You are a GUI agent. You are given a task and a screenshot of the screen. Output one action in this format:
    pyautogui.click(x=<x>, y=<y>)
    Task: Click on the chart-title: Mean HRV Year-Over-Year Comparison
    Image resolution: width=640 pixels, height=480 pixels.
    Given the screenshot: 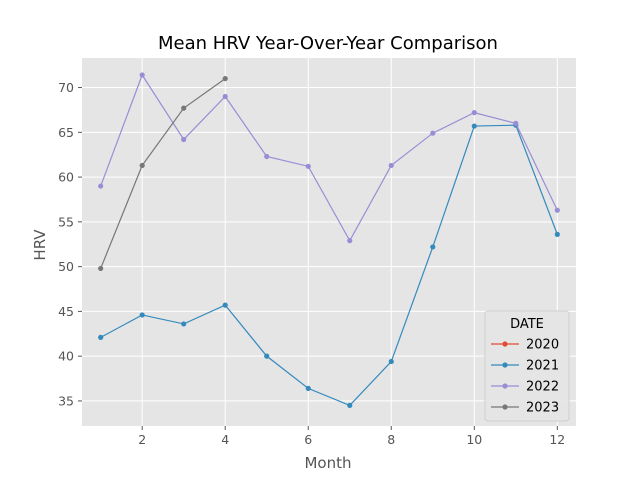 What is the action you would take?
    pyautogui.click(x=328, y=43)
    